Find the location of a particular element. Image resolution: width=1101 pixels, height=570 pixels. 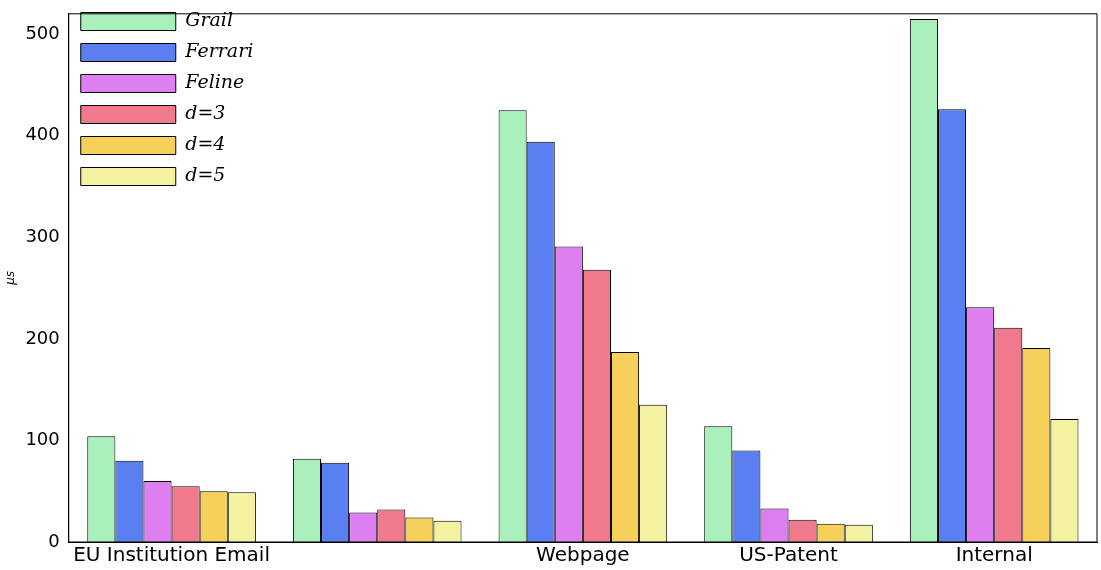

y-axis-title: μs is located at coordinates (10, 278).